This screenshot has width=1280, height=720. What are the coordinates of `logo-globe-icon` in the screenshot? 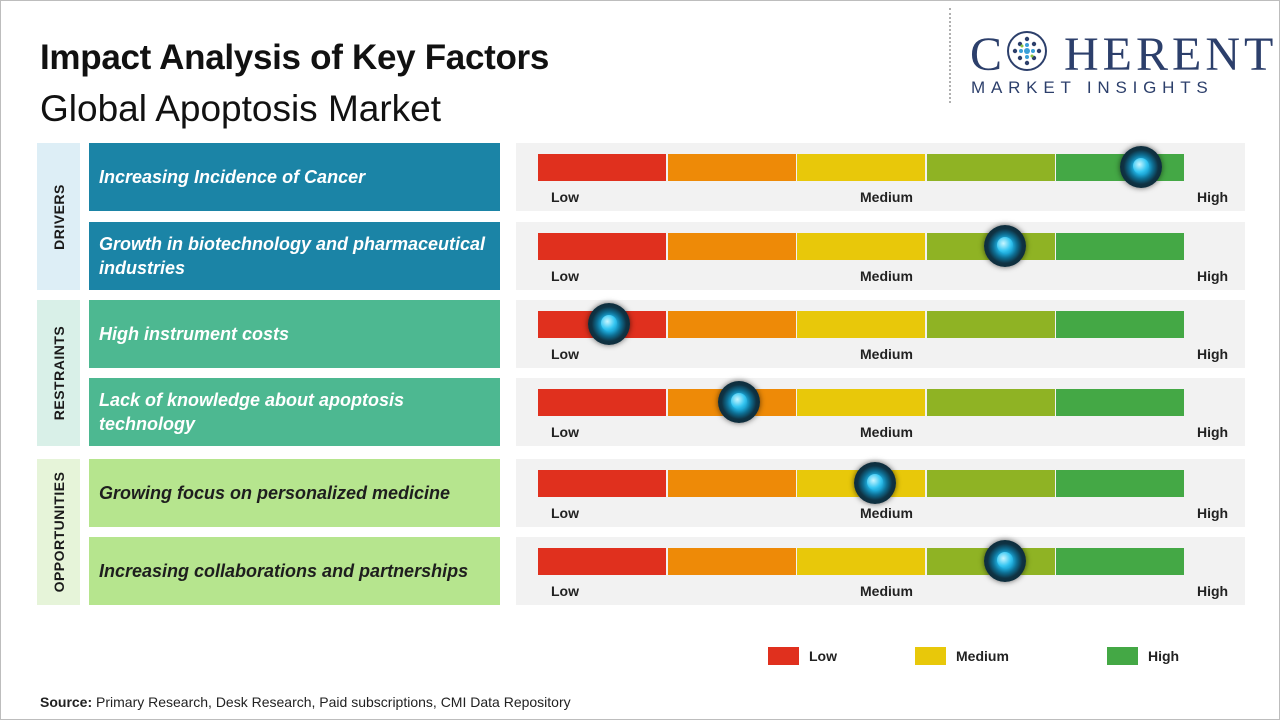 It's located at (1027, 51).